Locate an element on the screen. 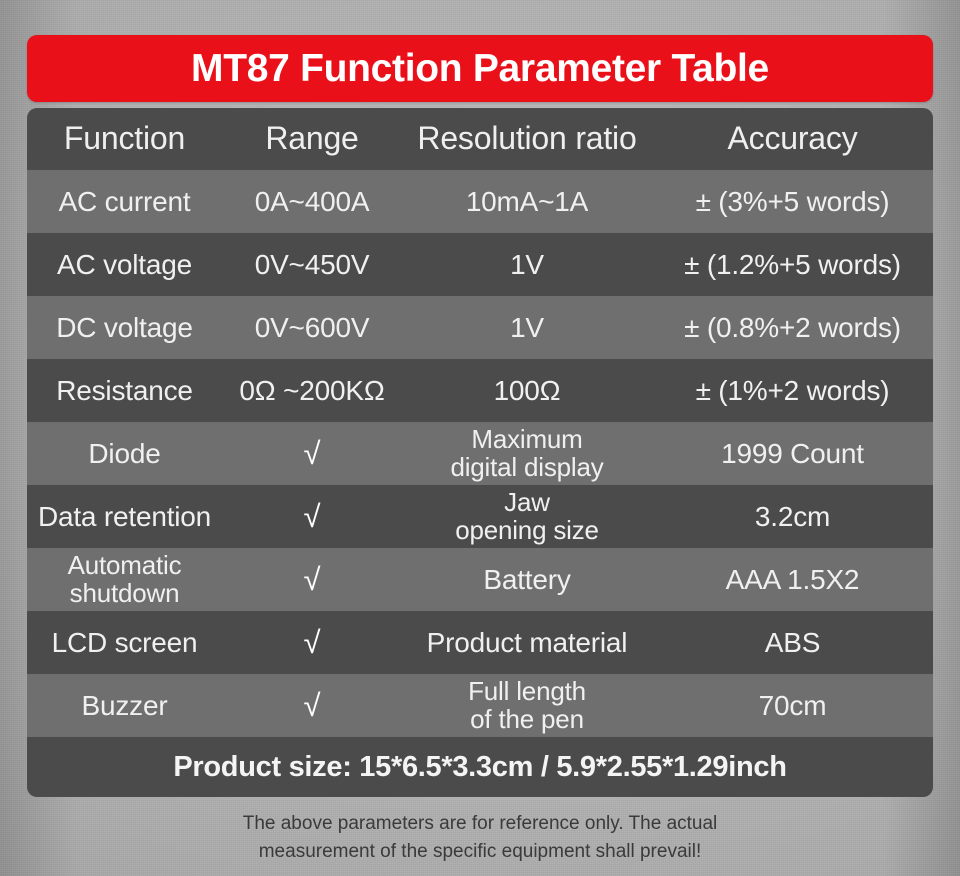  cell-accuracy: 70cm is located at coordinates (792, 705).